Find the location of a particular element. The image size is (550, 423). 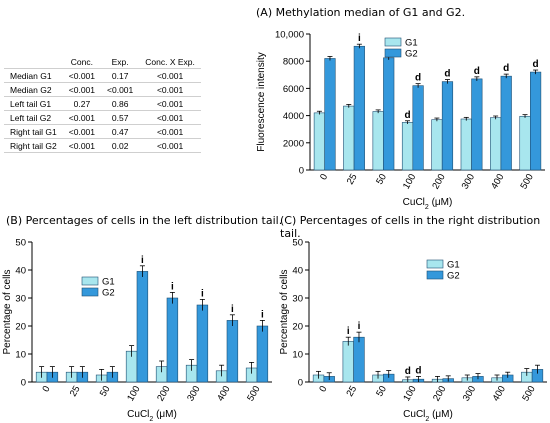

table-row: Left tail G2 <0.001 0.57 <0.001 is located at coordinates (102, 117).